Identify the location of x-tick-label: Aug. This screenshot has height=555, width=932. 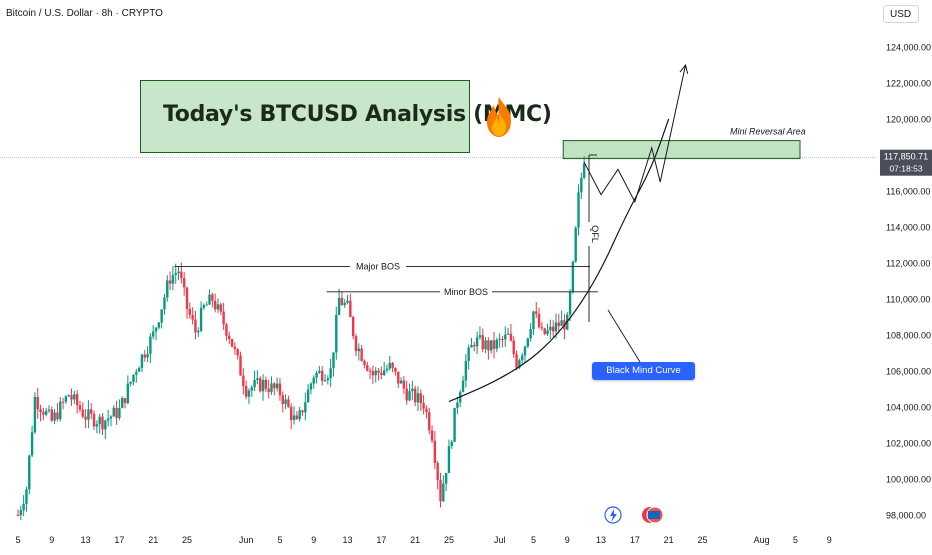
(762, 540).